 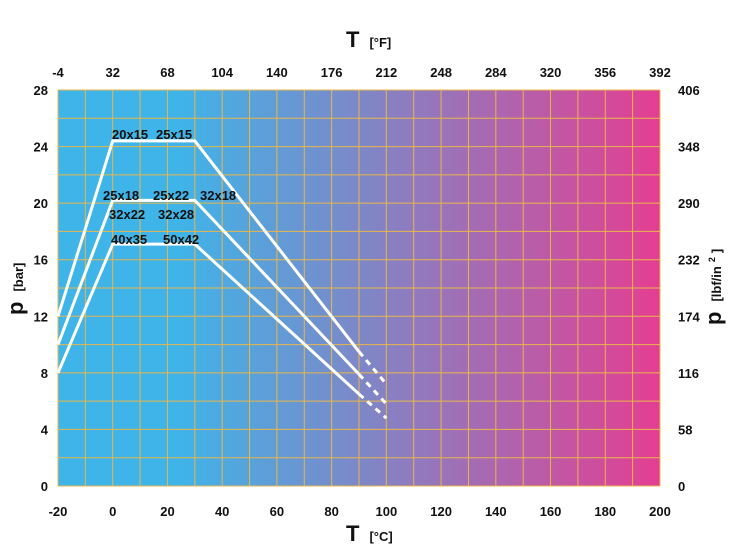 I want to click on x-top-tick-label: 104, so click(x=222, y=72).